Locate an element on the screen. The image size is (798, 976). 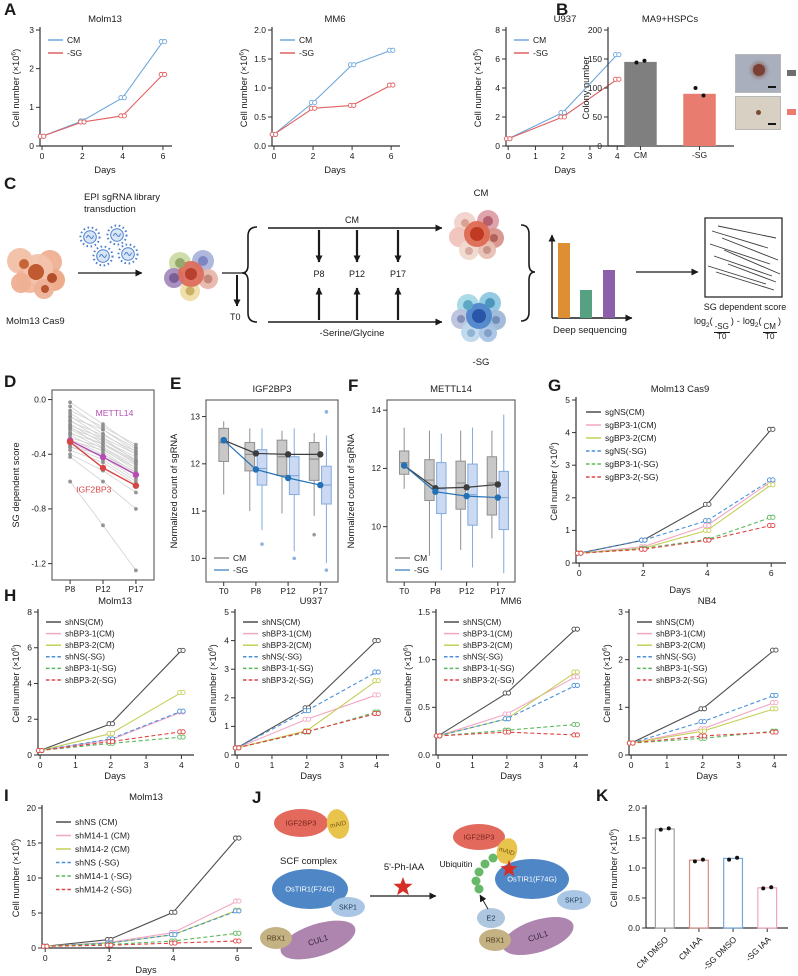
y-tick-label: 150 is located at coordinates (595, 59).